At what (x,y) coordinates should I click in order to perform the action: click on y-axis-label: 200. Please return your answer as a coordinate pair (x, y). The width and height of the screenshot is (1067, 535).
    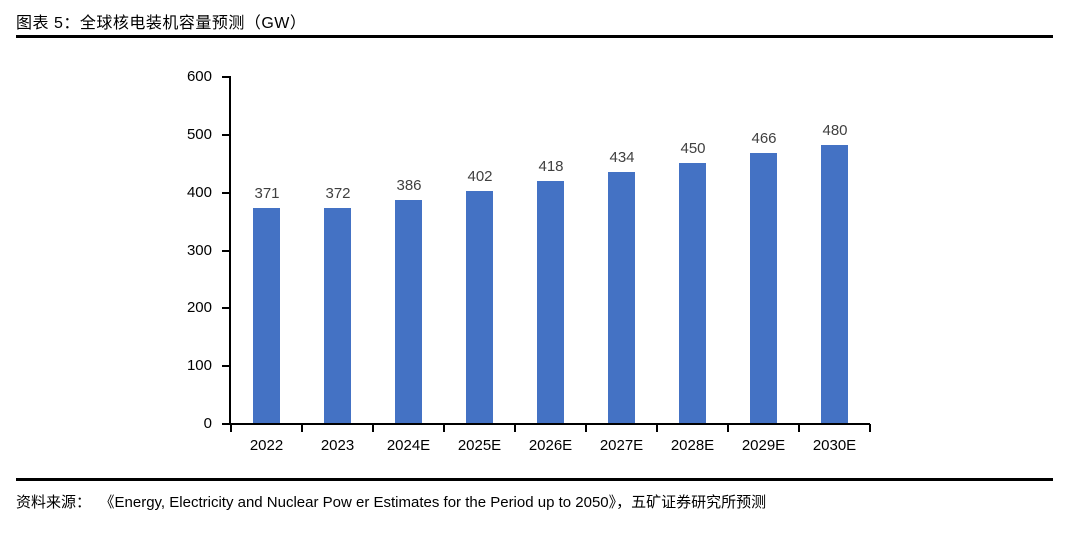
    Looking at the image, I should click on (199, 307).